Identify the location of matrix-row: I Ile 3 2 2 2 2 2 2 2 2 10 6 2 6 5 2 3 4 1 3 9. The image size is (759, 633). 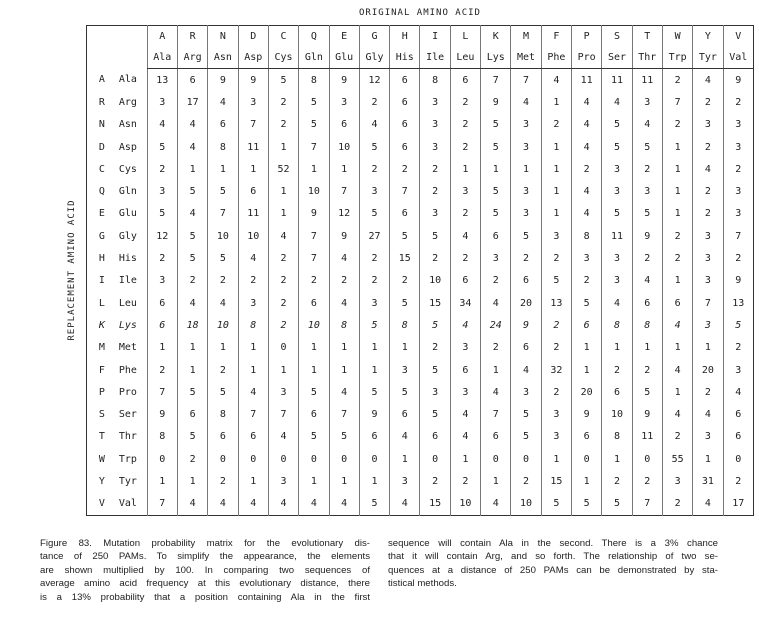
(420, 280).